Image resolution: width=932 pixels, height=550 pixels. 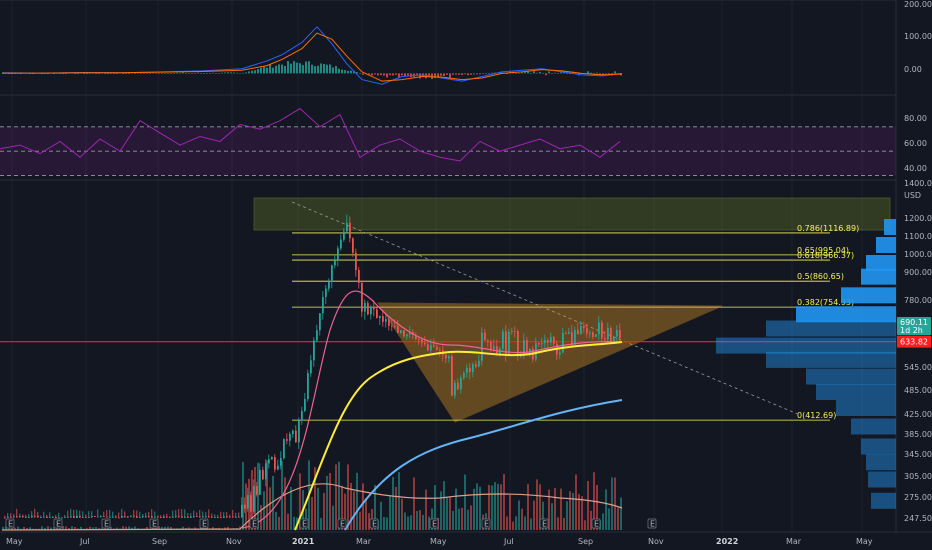 What do you see at coordinates (915, 168) in the screenshot?
I see `rsi-tick: 40.00` at bounding box center [915, 168].